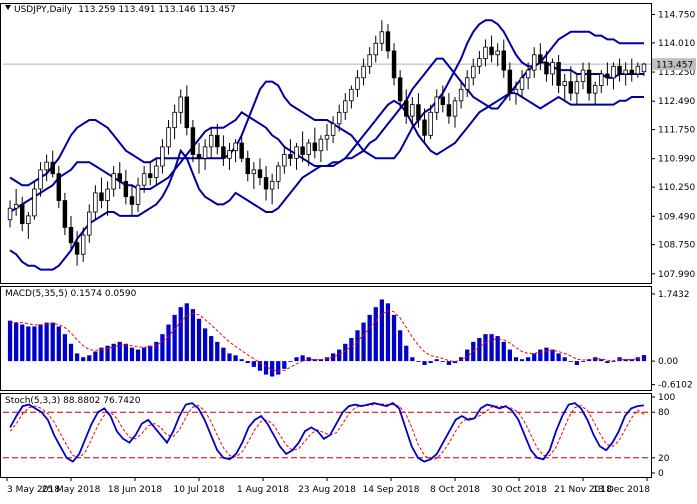  I want to click on stoch-tick-label: 80, so click(664, 413).